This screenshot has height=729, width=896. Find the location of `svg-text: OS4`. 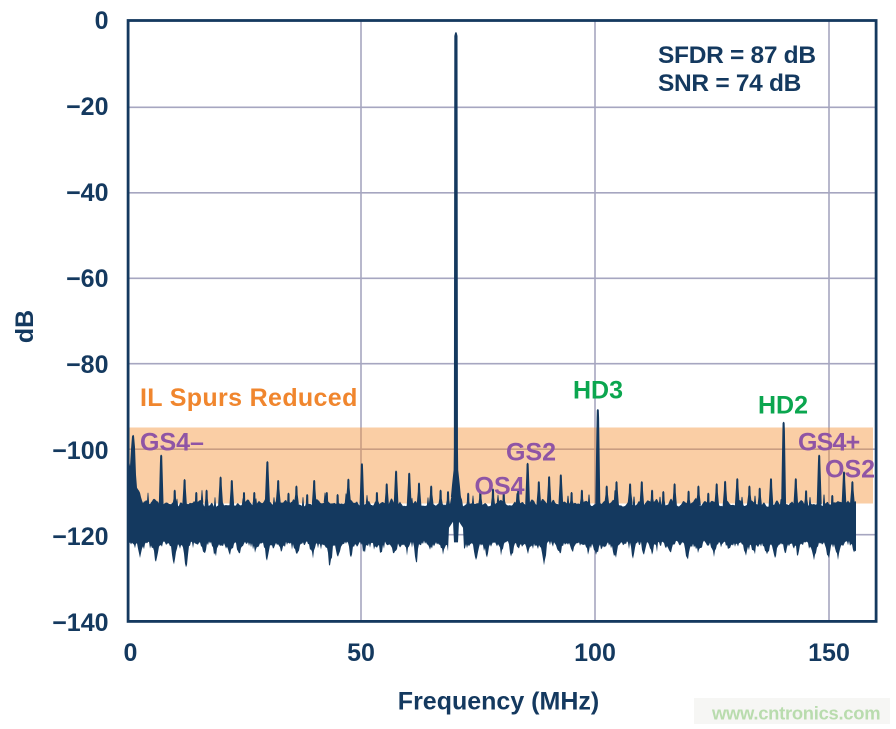

svg-text: OS4 is located at coordinates (500, 487).